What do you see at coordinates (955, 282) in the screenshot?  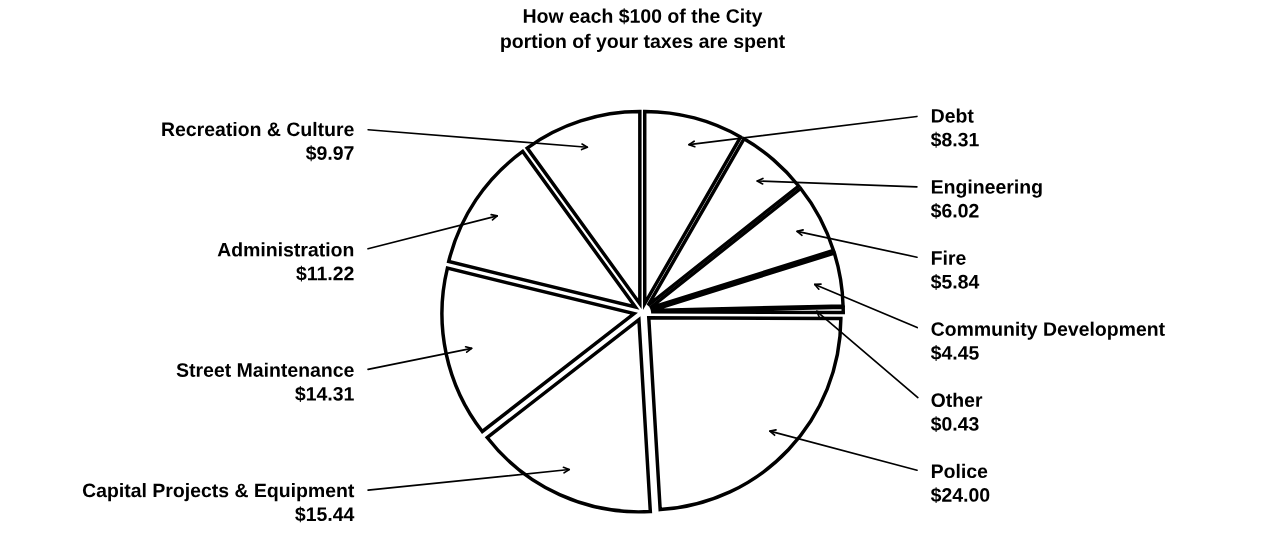 I see `data-label: $5.84` at bounding box center [955, 282].